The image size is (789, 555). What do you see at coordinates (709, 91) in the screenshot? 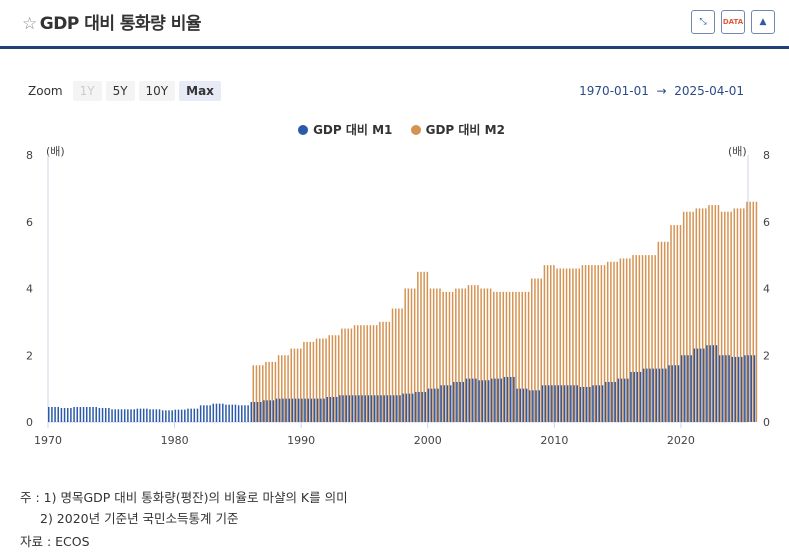
I see `range-to: 2025-04-01` at bounding box center [709, 91].